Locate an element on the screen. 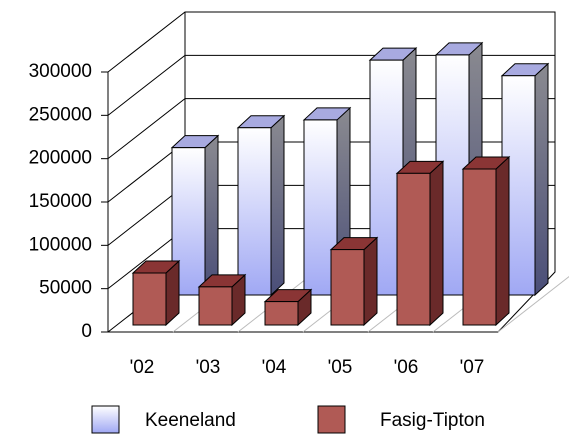 The width and height of the screenshot is (569, 439). x-tick-label: '03 is located at coordinates (208, 367).